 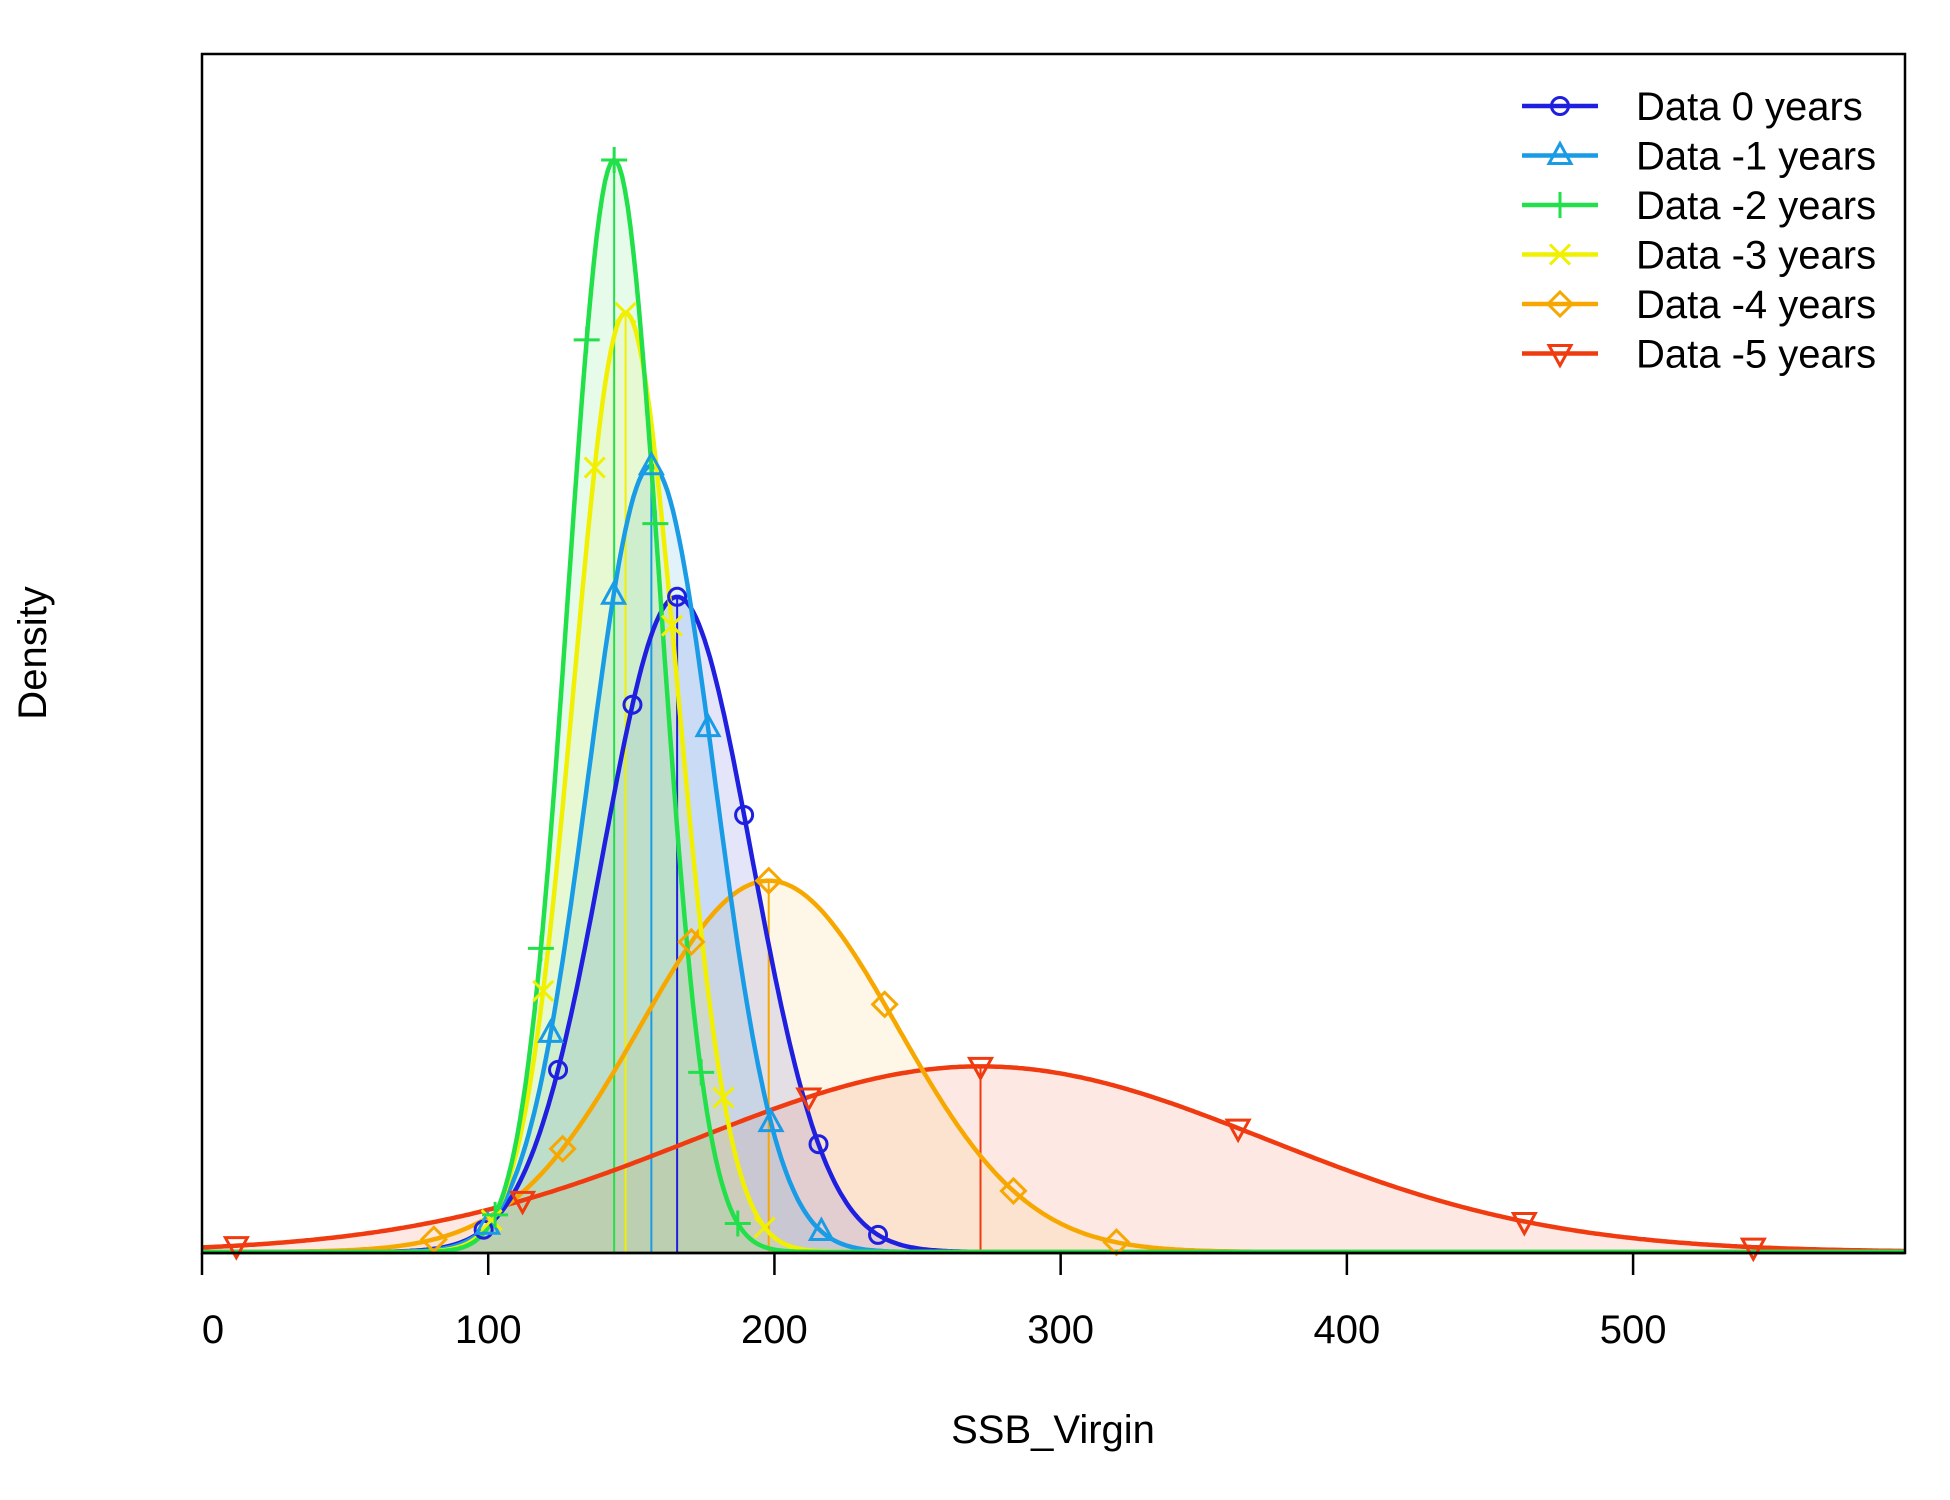 I want to click on x-tick-label: 500, so click(x=1633, y=1330).